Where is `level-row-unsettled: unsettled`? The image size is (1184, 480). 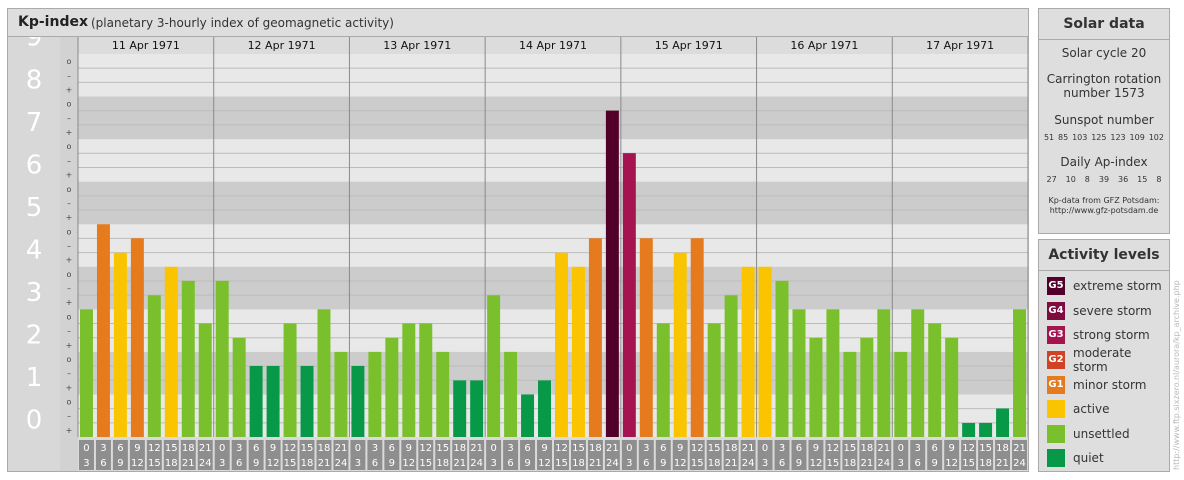 level-row-unsettled: unsettled is located at coordinates (1104, 434).